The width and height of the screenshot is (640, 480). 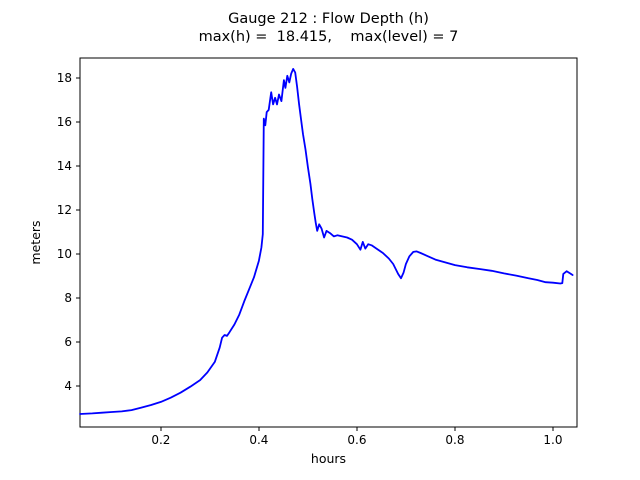 I want to click on x-axis-label: hours, so click(x=328, y=458).